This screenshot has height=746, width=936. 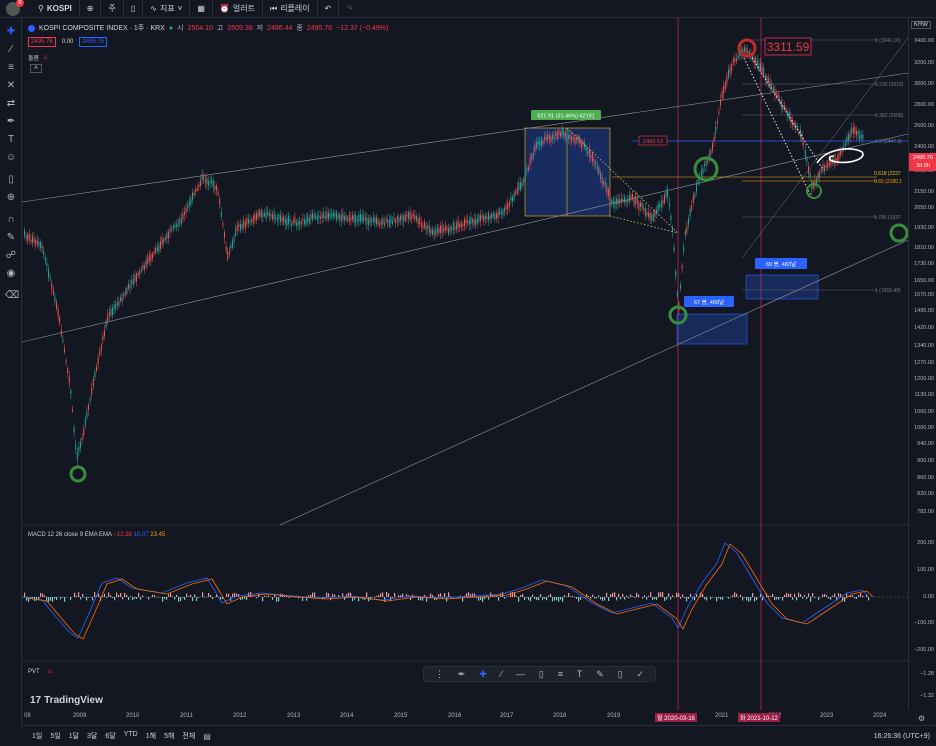 I want to click on trash-icon: ⌫, so click(x=12, y=295).